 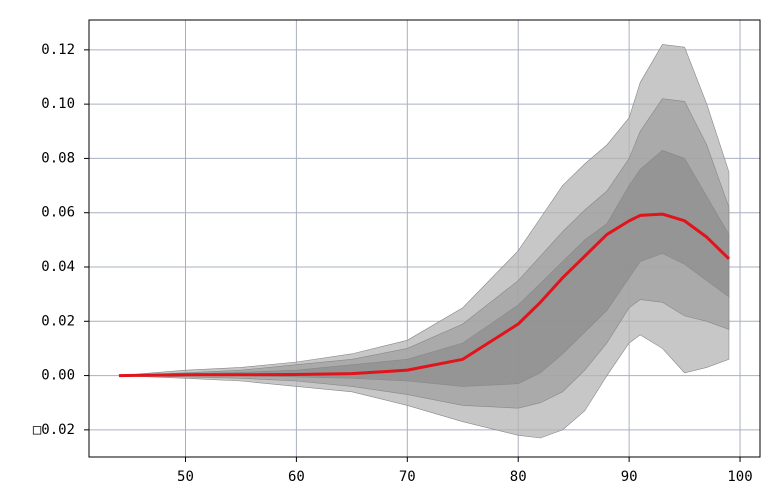 What do you see at coordinates (58, 50) in the screenshot?
I see `y-tick-label: 0.12` at bounding box center [58, 50].